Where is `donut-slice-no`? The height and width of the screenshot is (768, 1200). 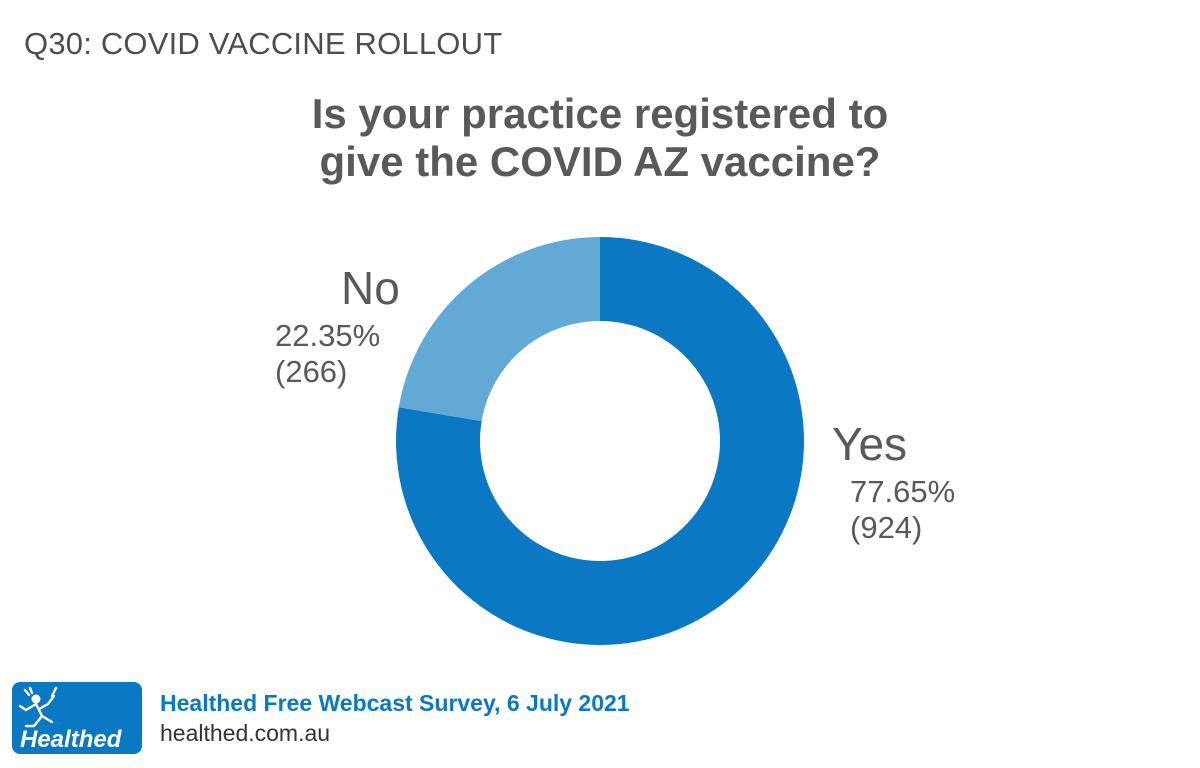
donut-slice-no is located at coordinates (499, 329).